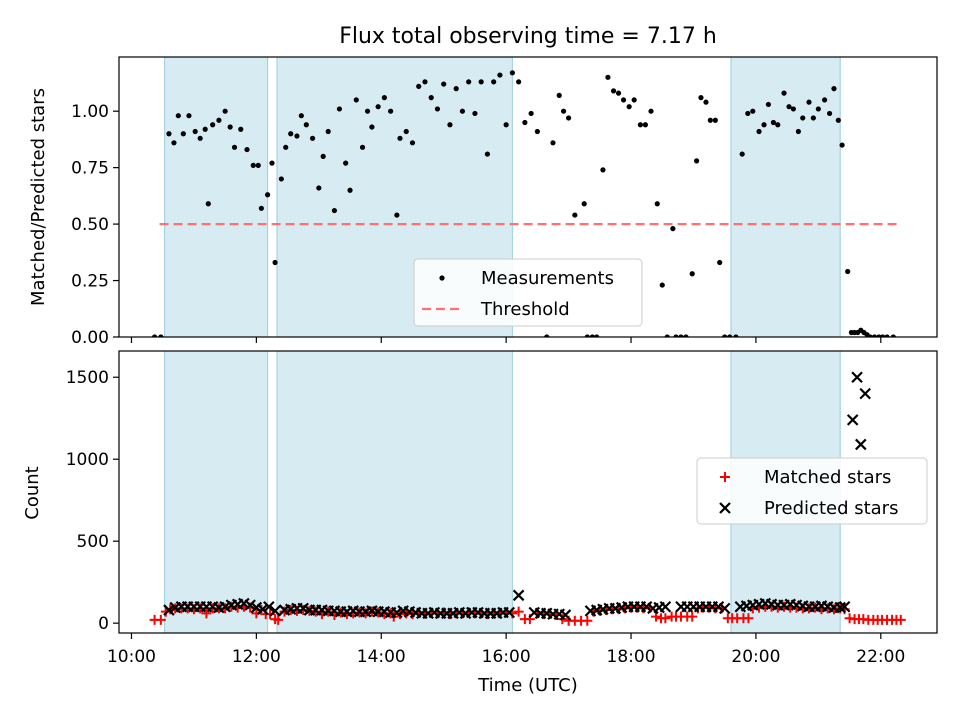  Describe the element at coordinates (90, 282) in the screenshot. I see `y-tick-label: 0.25` at that location.